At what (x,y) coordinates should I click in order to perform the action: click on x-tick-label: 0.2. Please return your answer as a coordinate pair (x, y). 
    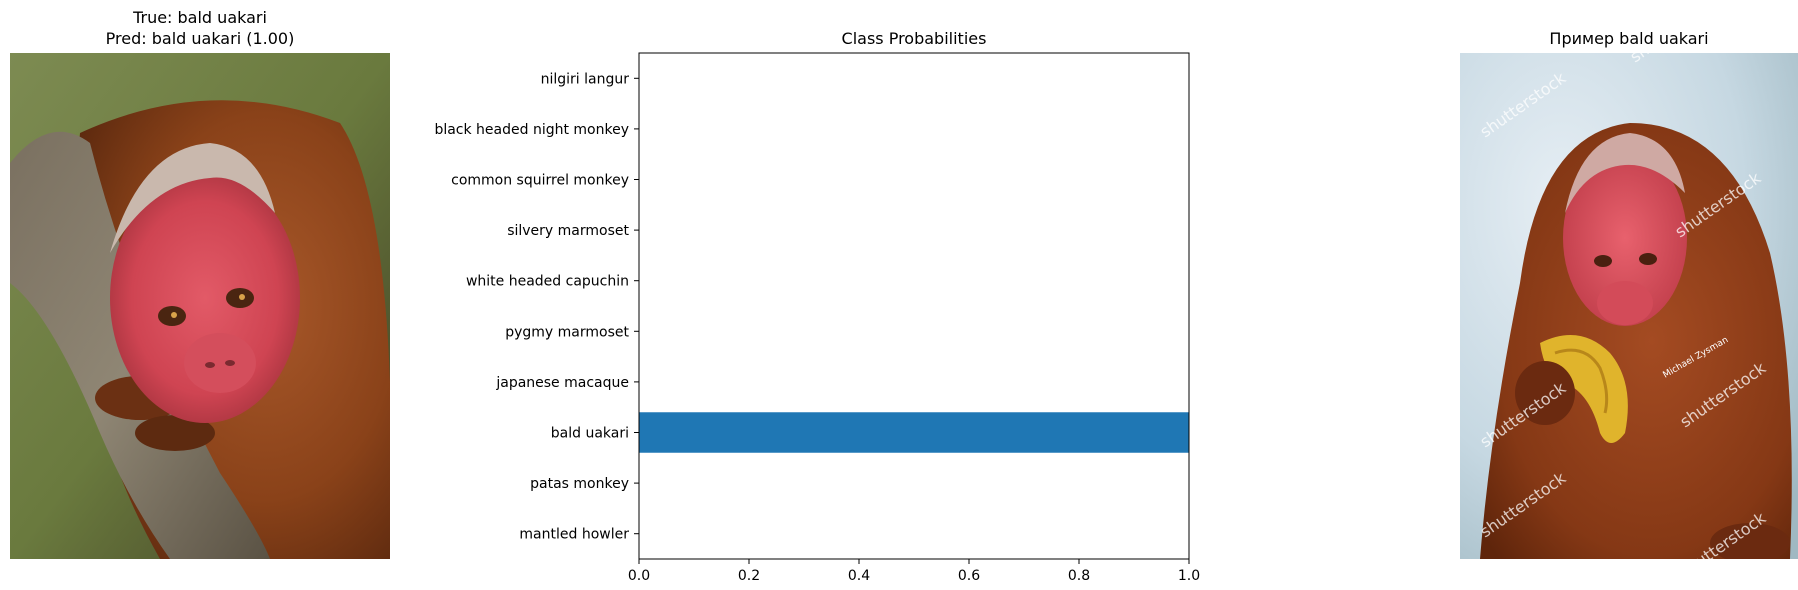
    Looking at the image, I should click on (749, 576).